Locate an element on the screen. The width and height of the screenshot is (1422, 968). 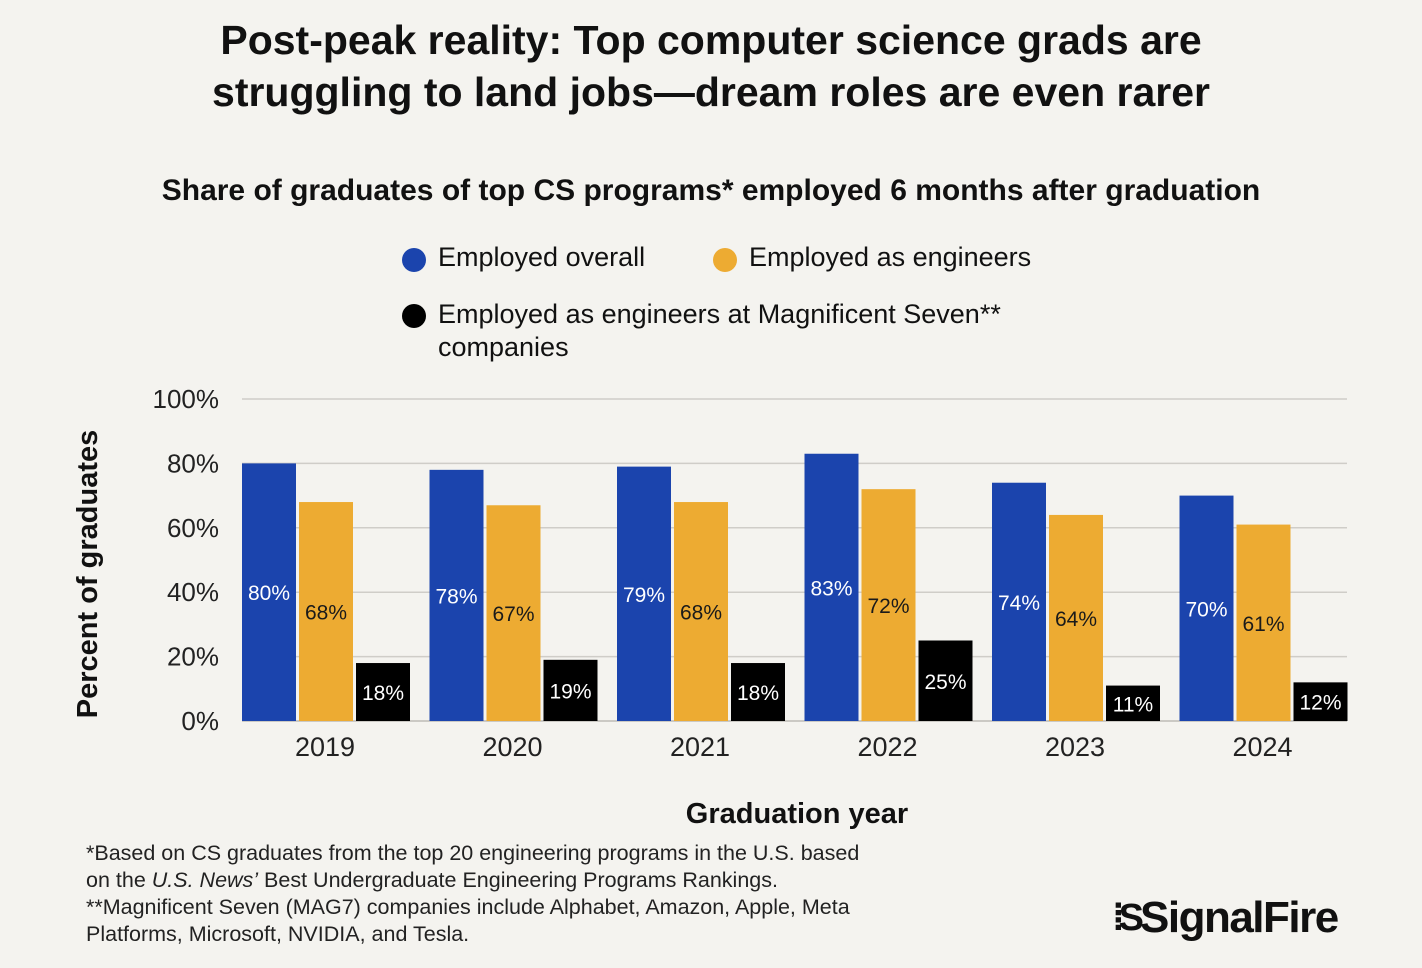
data-label: 67% is located at coordinates (513, 614).